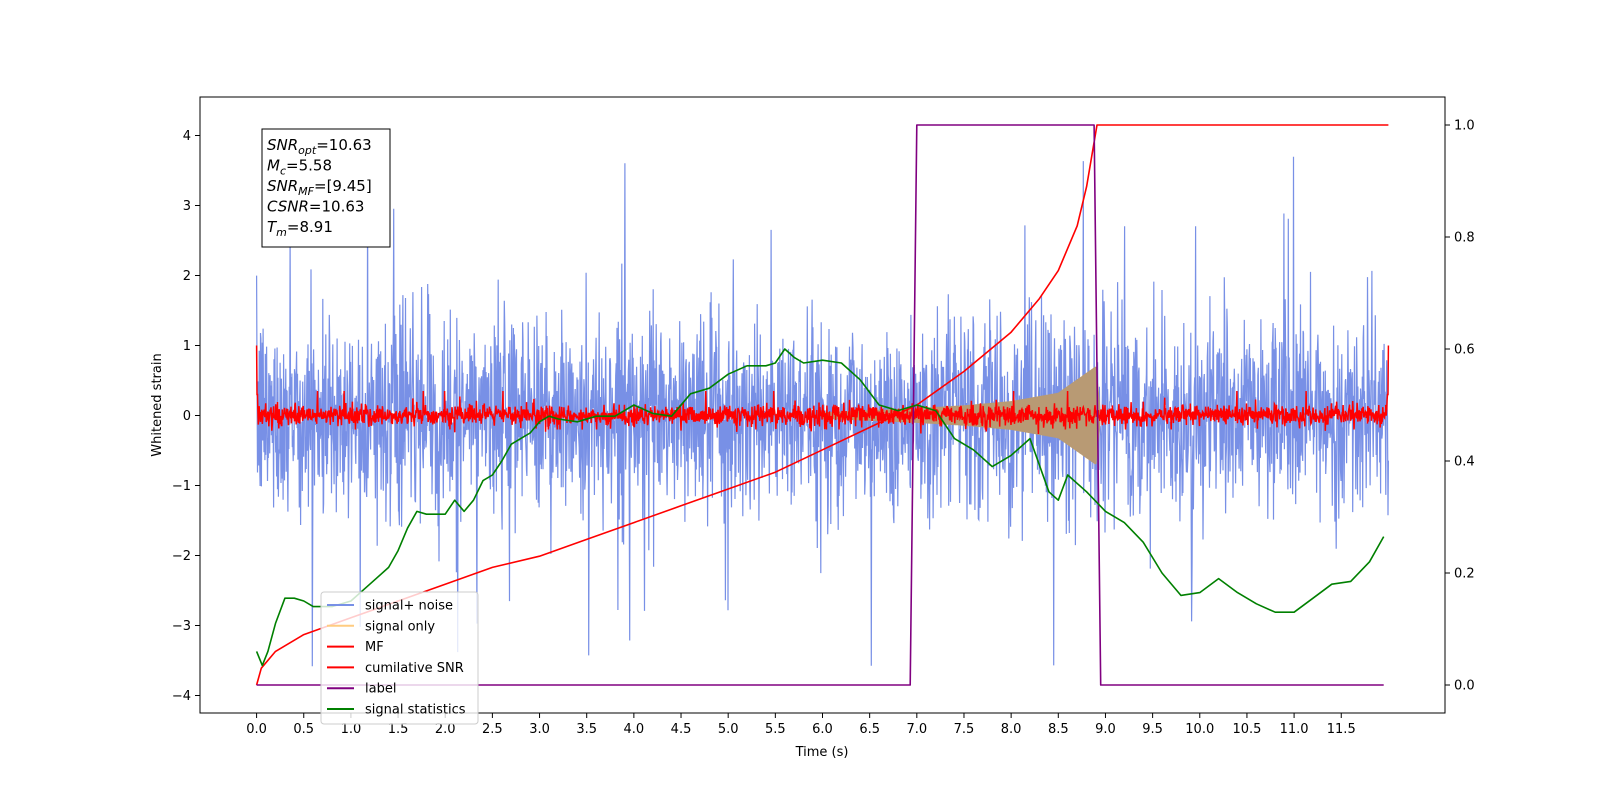  What do you see at coordinates (775, 729) in the screenshot?
I see `x-tick-label: 5.5` at bounding box center [775, 729].